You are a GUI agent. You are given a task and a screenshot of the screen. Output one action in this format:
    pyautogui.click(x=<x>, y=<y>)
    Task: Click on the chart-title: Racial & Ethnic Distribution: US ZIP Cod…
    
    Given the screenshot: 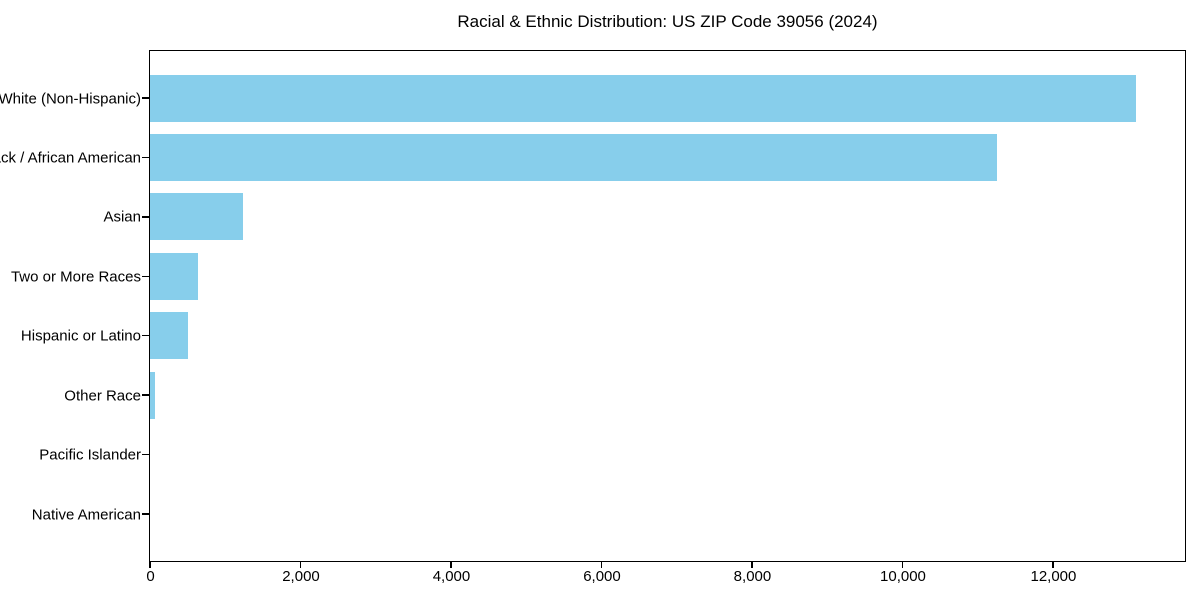 What is the action you would take?
    pyautogui.click(x=667, y=21)
    